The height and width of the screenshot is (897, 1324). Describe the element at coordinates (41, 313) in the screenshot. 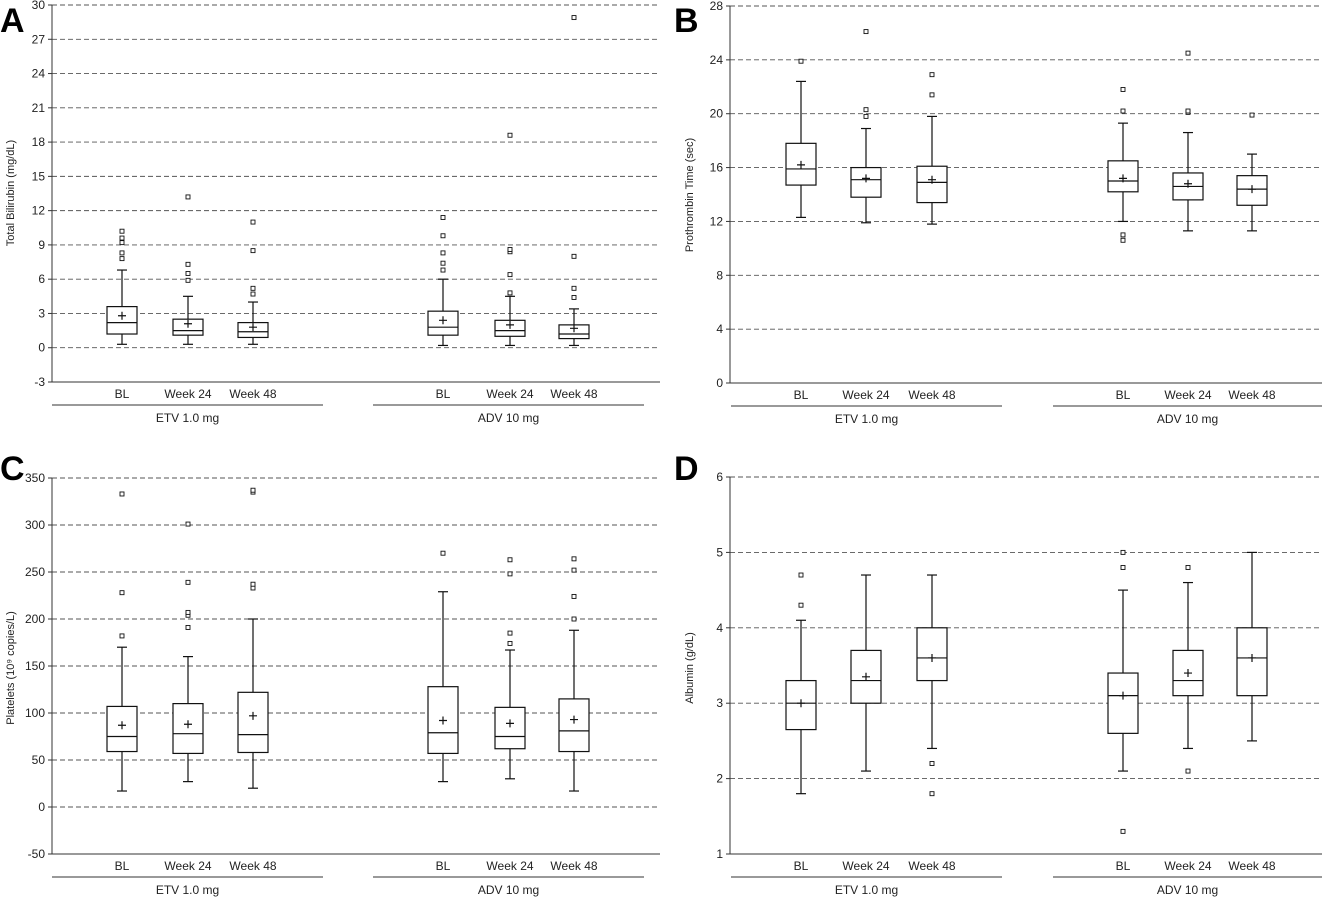

I see `y-tick-label: 3` at that location.